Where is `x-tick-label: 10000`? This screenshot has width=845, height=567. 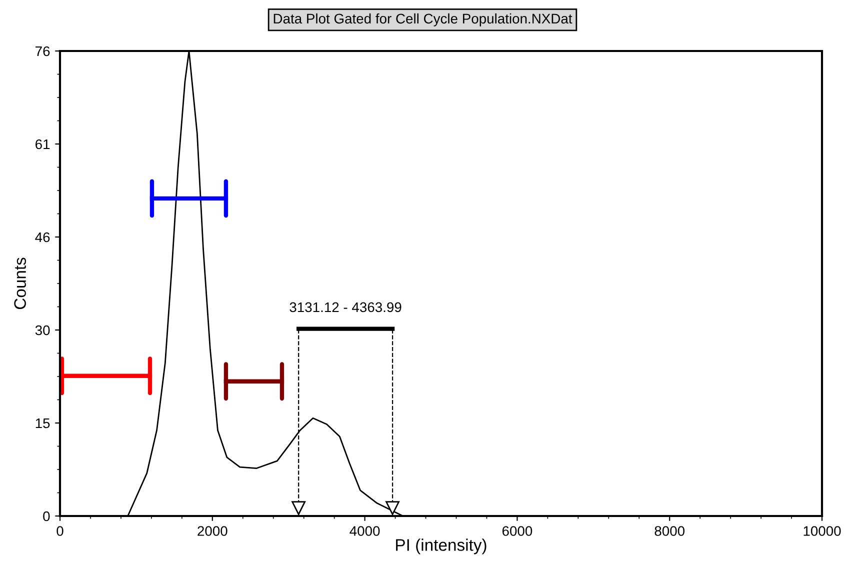 x-tick-label: 10000 is located at coordinates (822, 531).